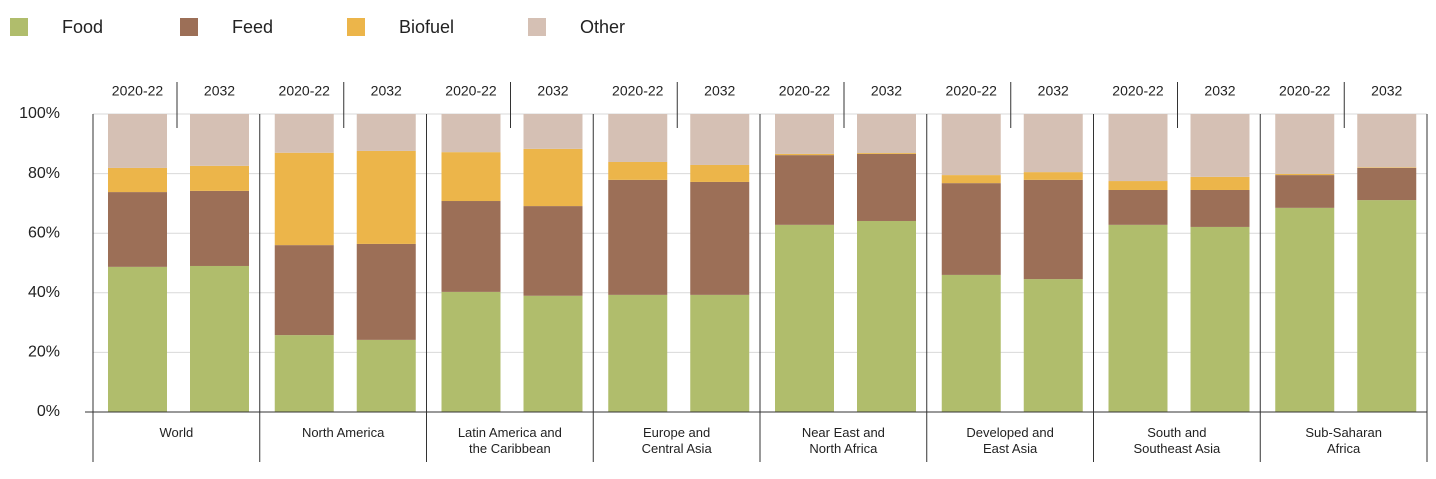  I want to click on x-tick-label: Sub-Saharan Africa, so click(1343, 440).